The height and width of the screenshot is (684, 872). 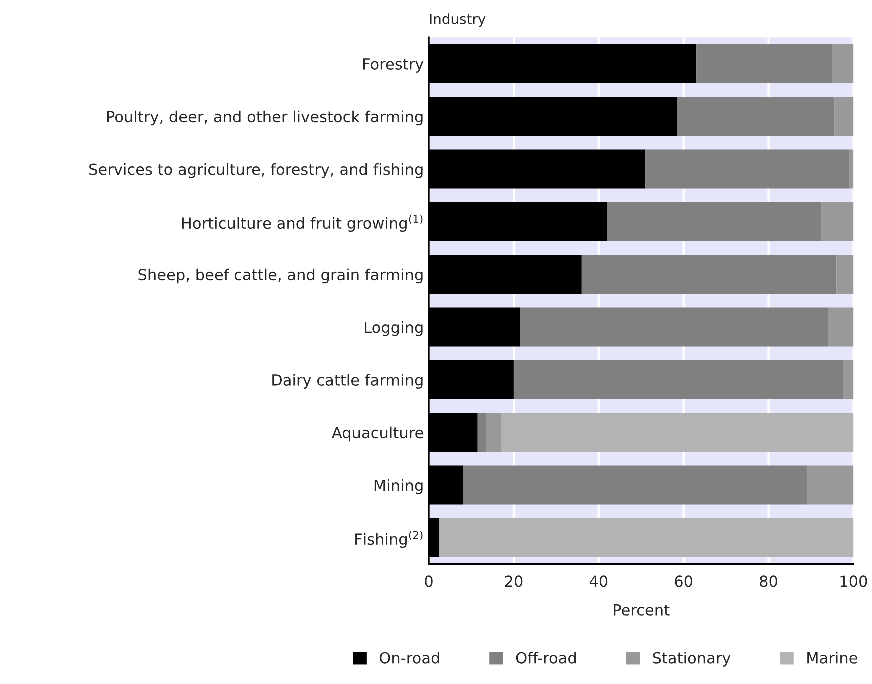 I want to click on y-tick-label: Mining, so click(x=398, y=486).